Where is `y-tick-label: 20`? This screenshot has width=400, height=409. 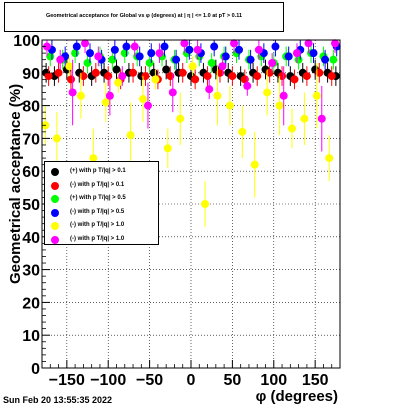
y-tick-label: 20 is located at coordinates (31, 303).